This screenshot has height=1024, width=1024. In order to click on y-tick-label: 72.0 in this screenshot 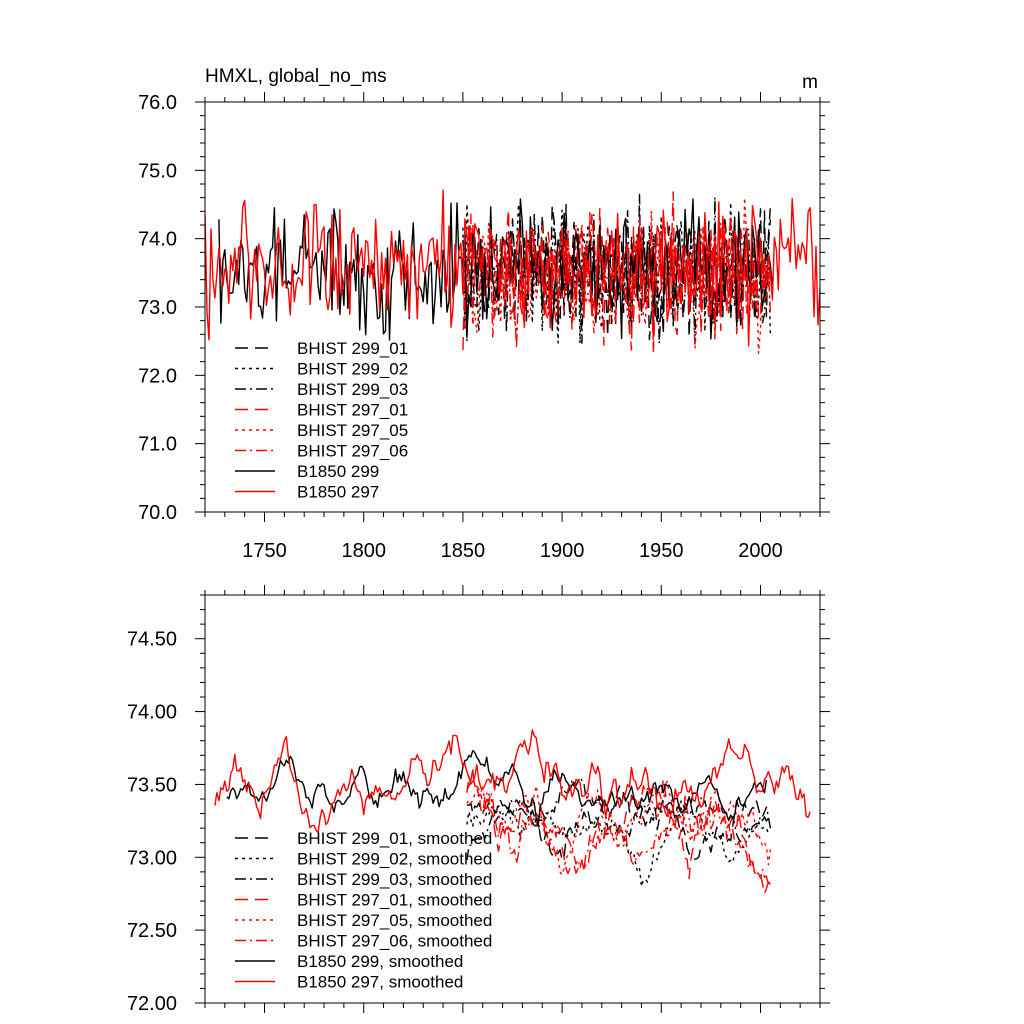, I will do `click(157, 376)`.